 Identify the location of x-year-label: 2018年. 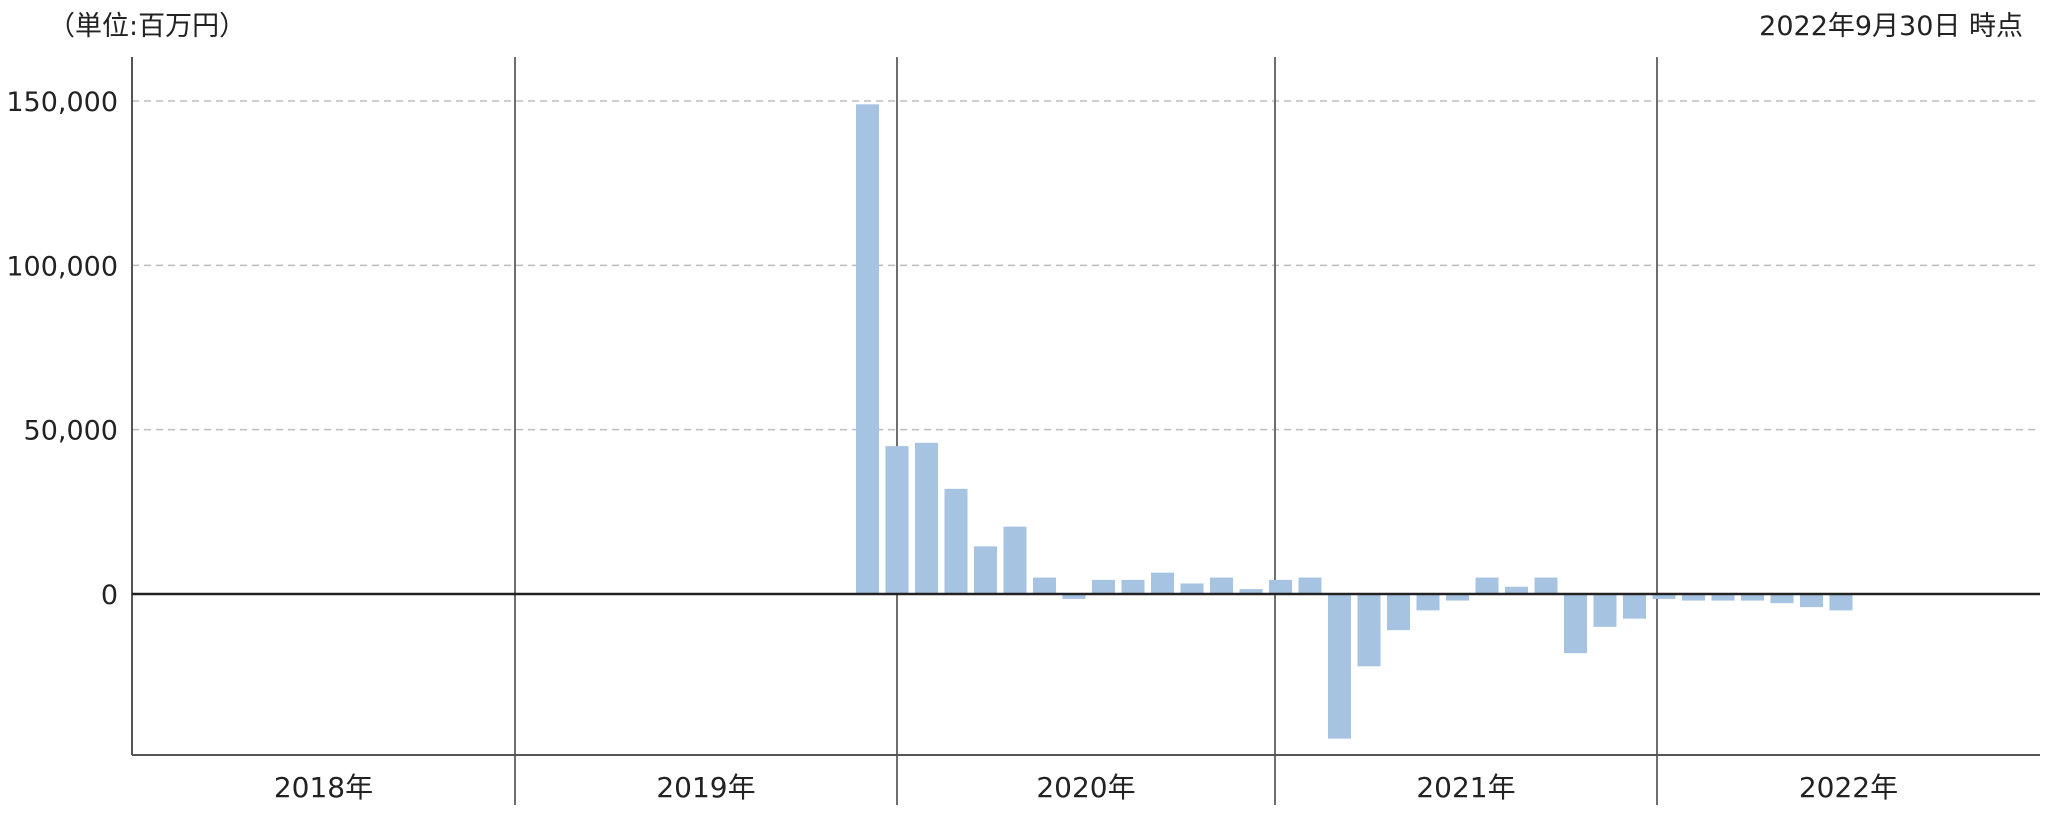
(323, 787).